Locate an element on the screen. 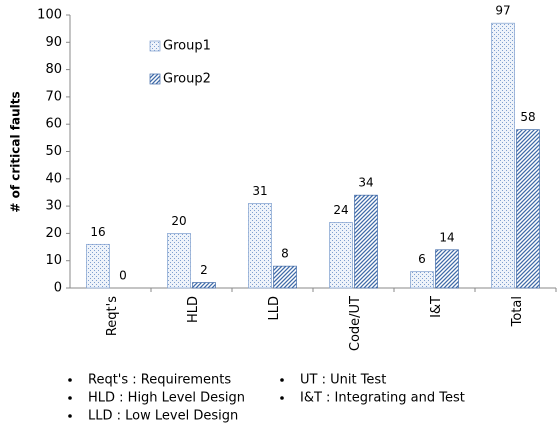  y-tick-label: 0 is located at coordinates (58, 288).